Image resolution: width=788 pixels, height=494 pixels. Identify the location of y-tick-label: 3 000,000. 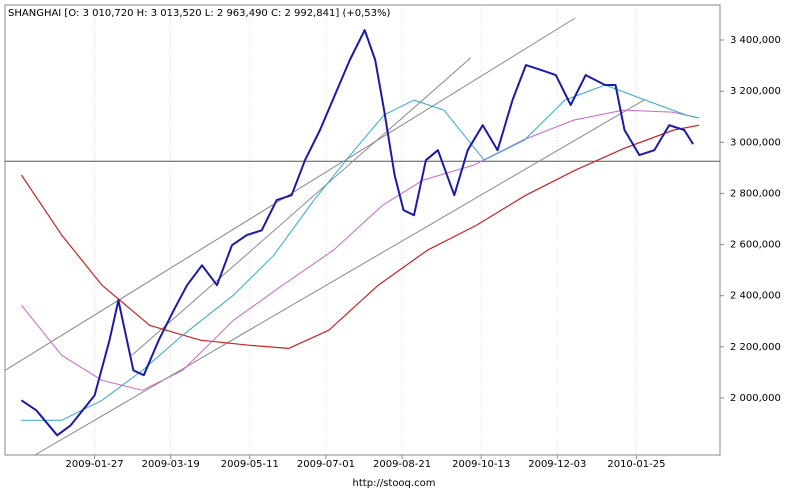
(755, 142).